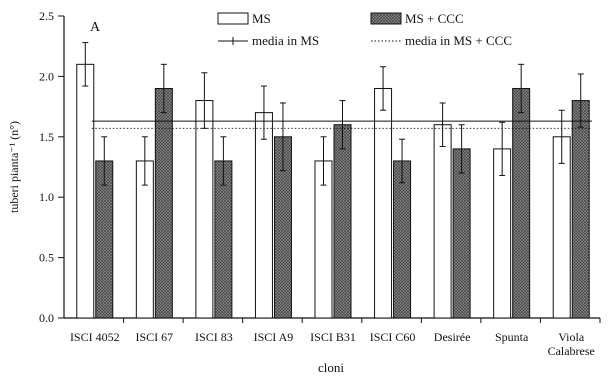 The width and height of the screenshot is (612, 377). I want to click on panel-label: A, so click(95, 27).